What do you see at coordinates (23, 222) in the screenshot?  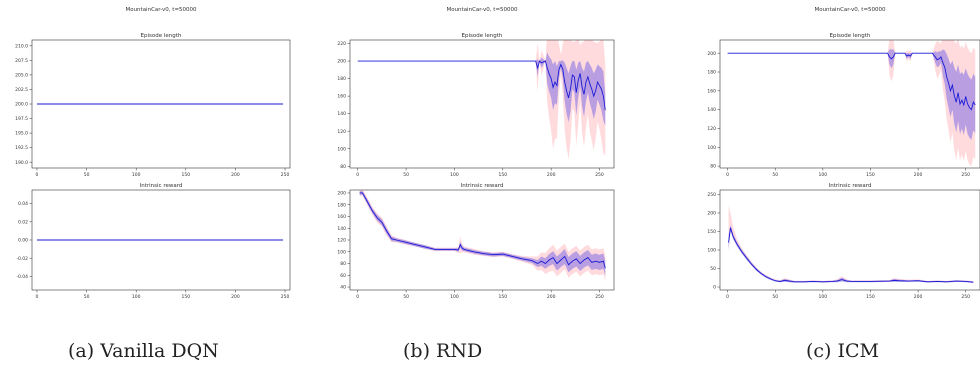 I see `y-tick-label: 0.02` at bounding box center [23, 222].